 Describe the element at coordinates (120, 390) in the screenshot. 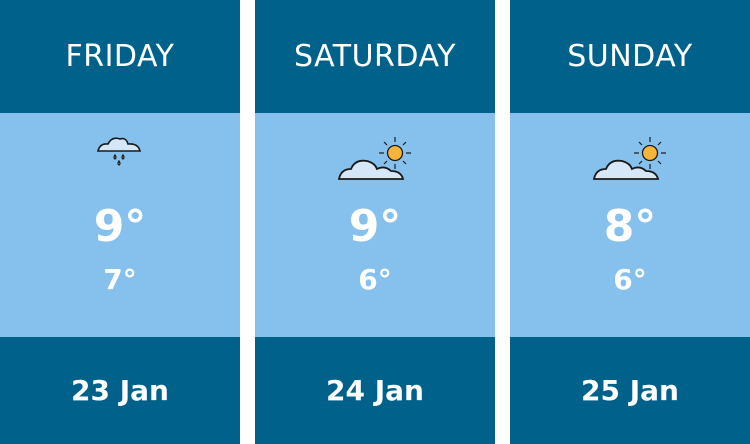

I see `date-label: 23 Jan` at that location.